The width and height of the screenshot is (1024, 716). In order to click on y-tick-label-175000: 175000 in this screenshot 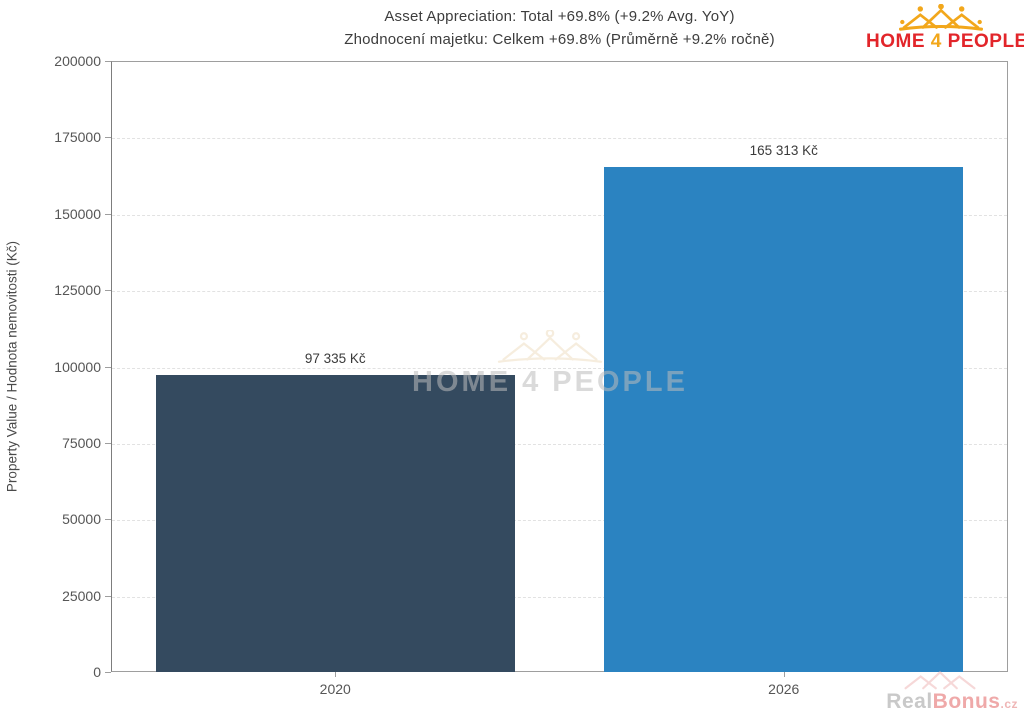, I will do `click(77, 137)`.